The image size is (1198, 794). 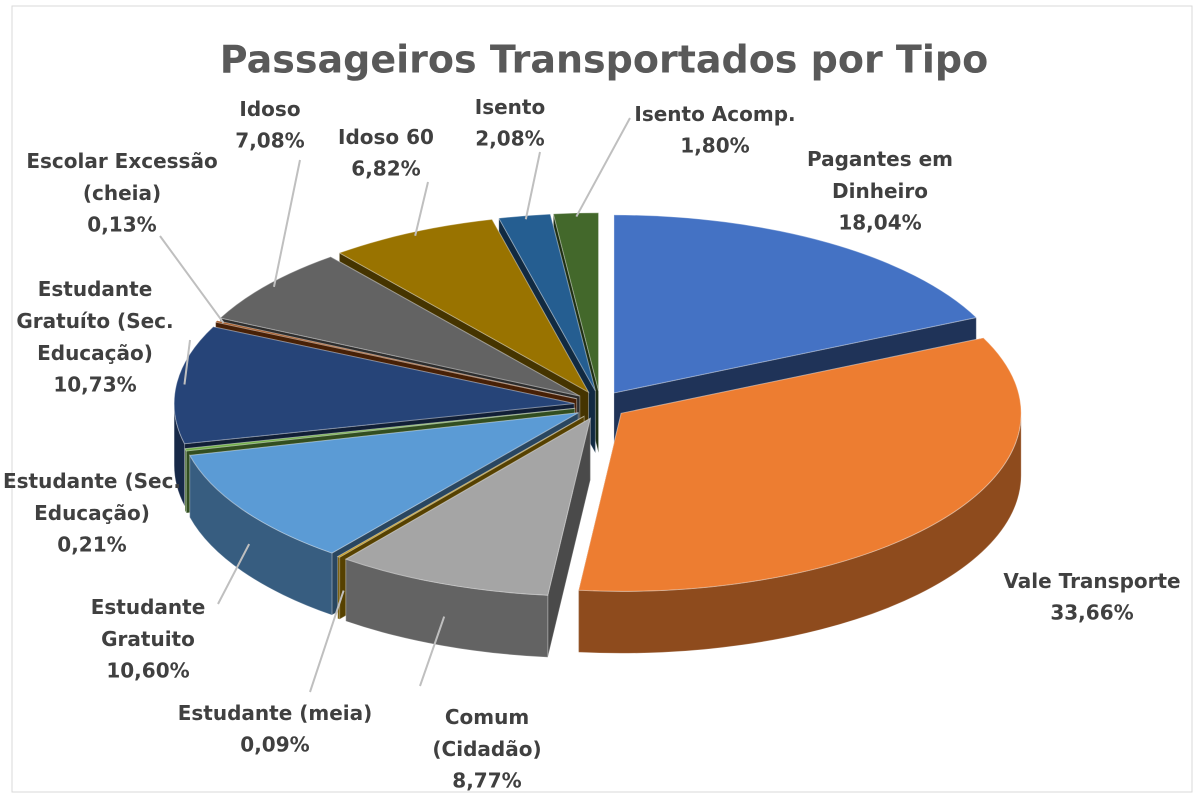 What do you see at coordinates (121, 225) in the screenshot?
I see `value-label: 0,13%` at bounding box center [121, 225].